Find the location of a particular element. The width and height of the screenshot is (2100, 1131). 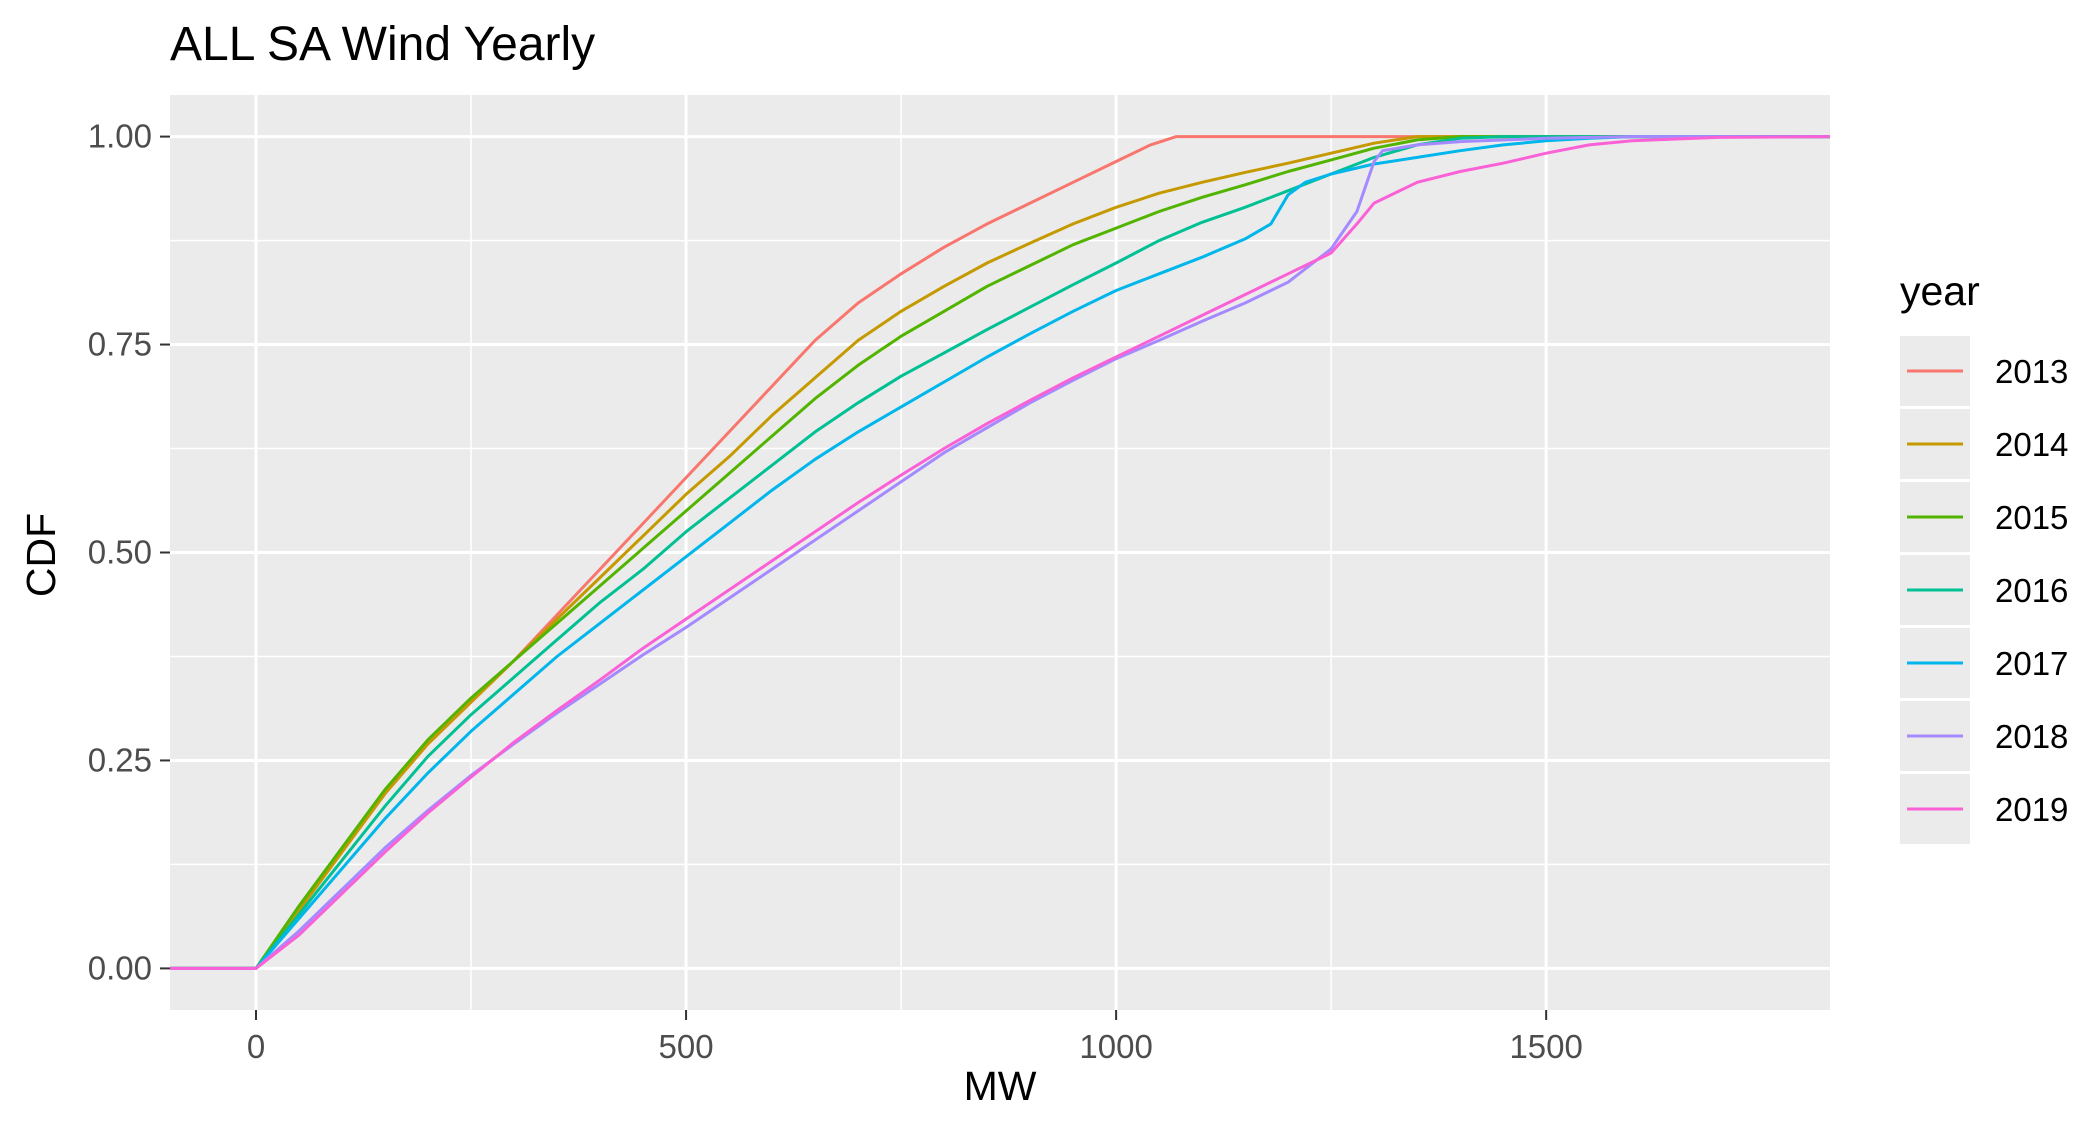

legend-label-2017: 2017 is located at coordinates (2031, 663).